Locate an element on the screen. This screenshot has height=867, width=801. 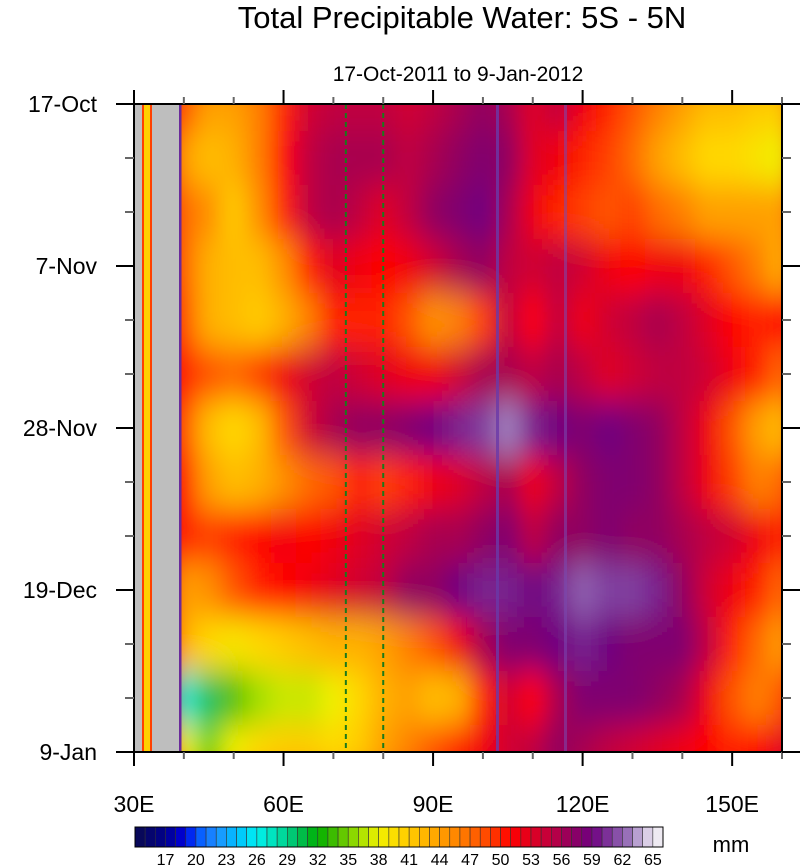
y-tick-label: 9-Jan is located at coordinates (68, 752).